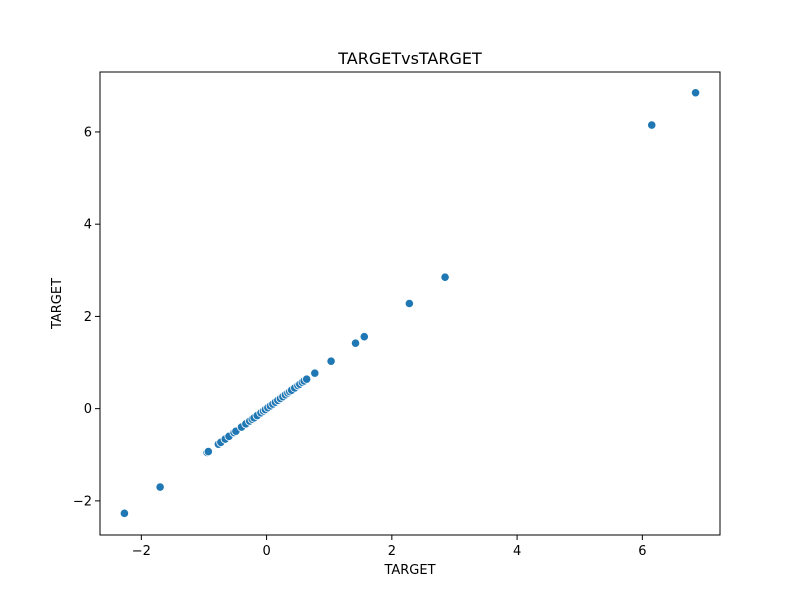 This screenshot has height=600, width=800. I want to click on x-tick-label: 0, so click(266, 551).